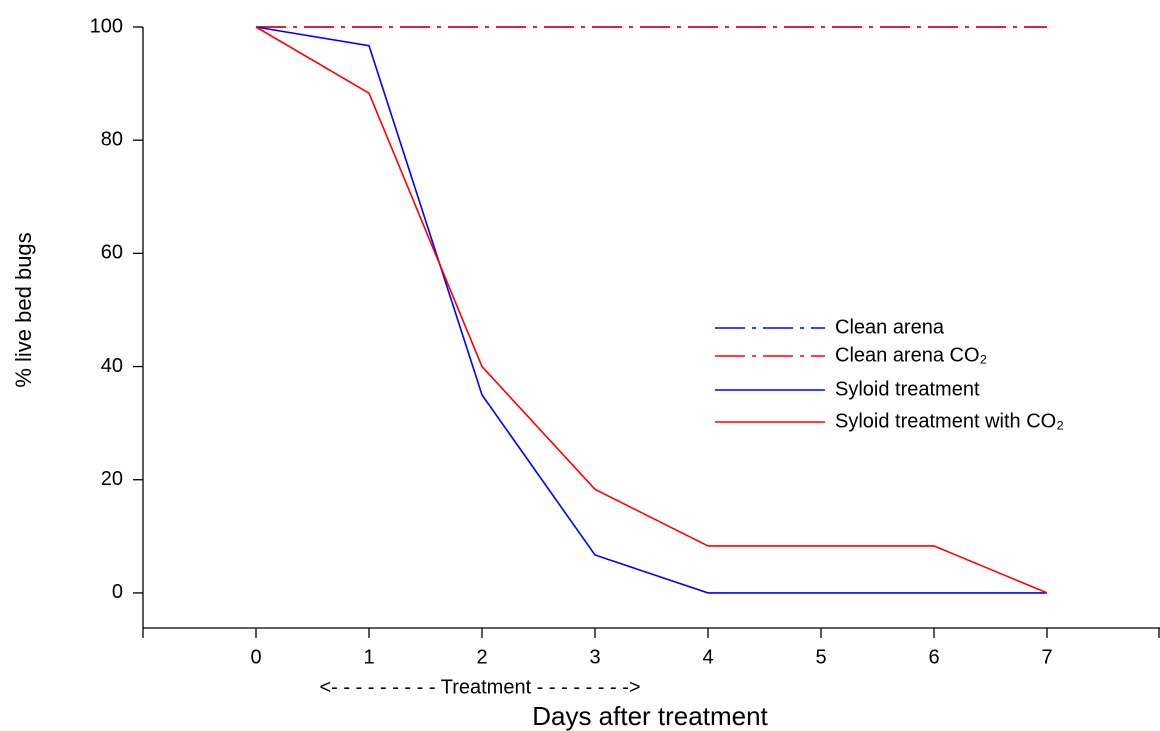  What do you see at coordinates (112, 366) in the screenshot?
I see `y-tick-label: 40` at bounding box center [112, 366].